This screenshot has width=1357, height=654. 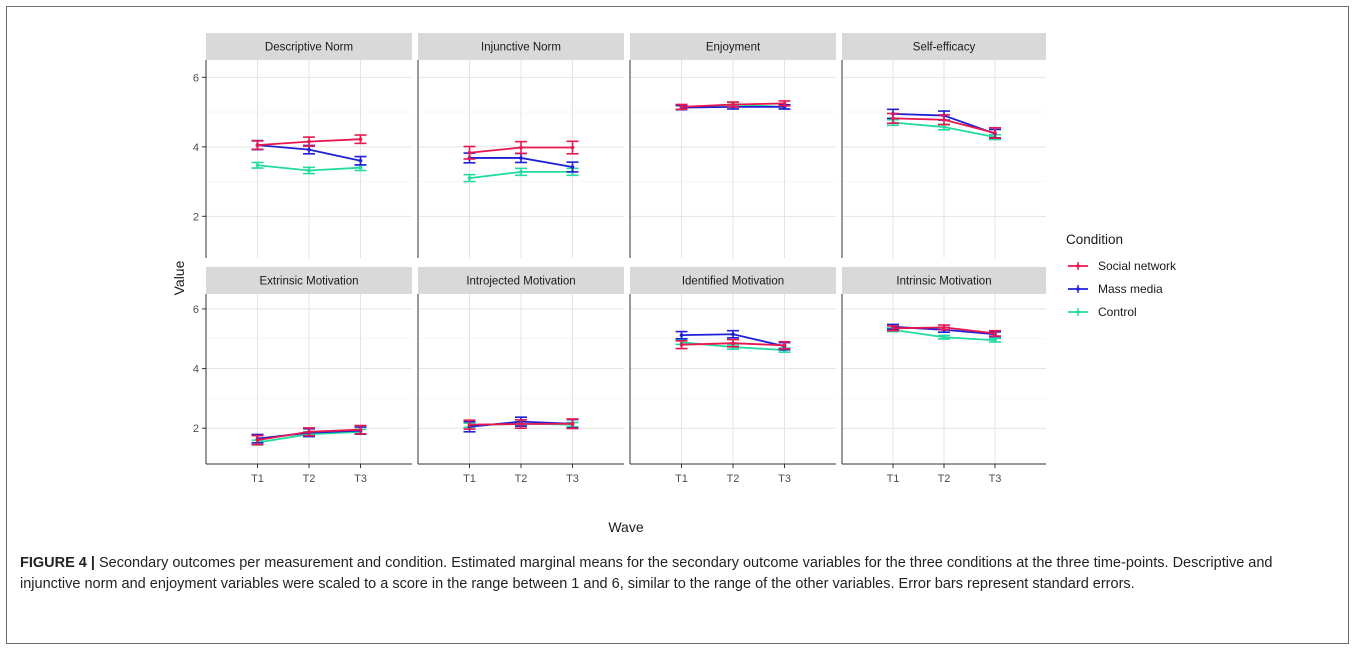 I want to click on panel-title: Enjoyment, so click(x=733, y=48).